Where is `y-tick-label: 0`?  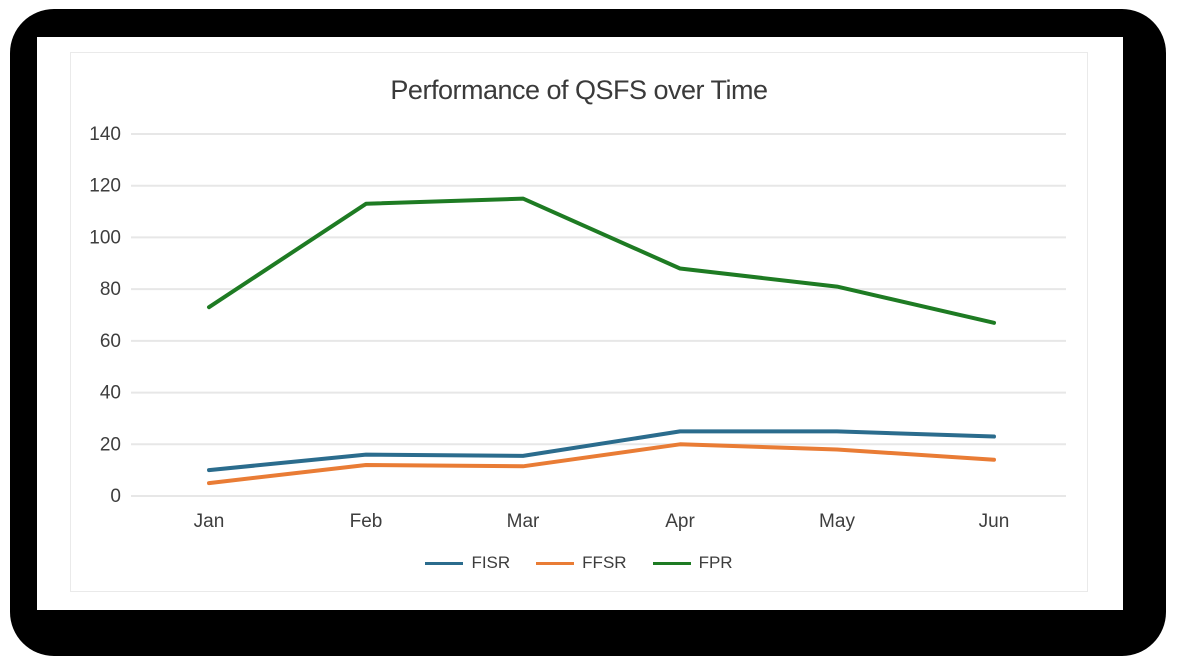 y-tick-label: 0 is located at coordinates (115, 496).